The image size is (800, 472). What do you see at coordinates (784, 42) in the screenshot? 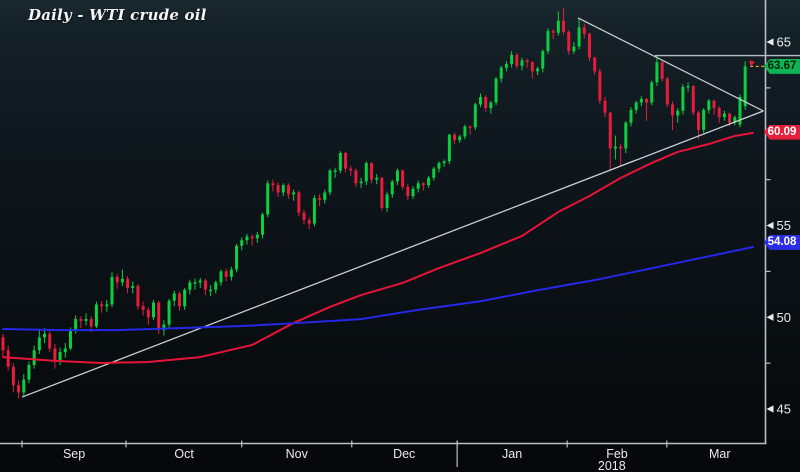
I see `y-axis-label: 65` at bounding box center [784, 42].